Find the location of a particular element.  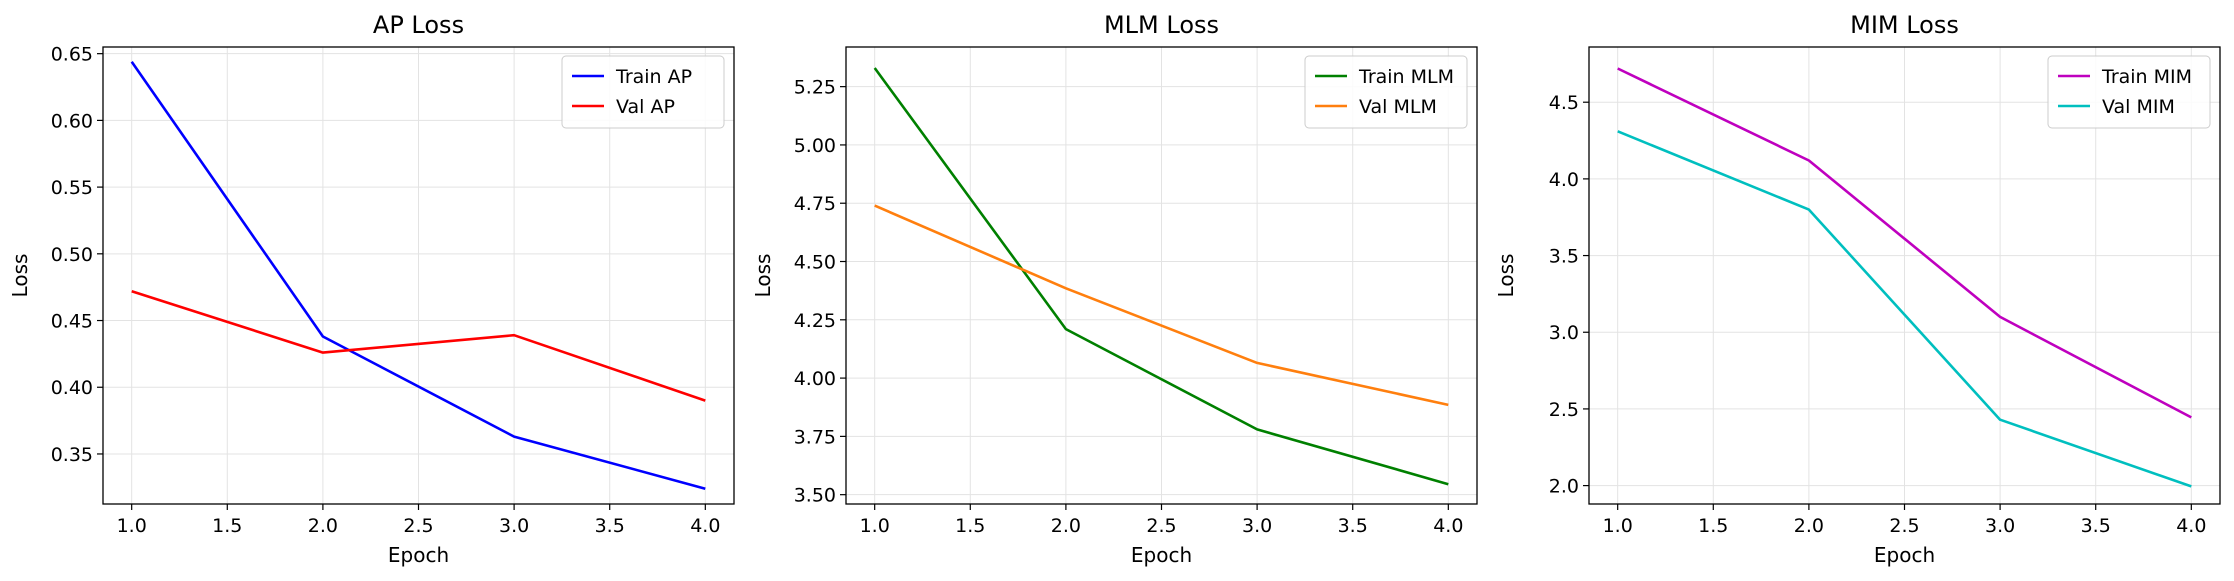

y-tick-label: 5.25 is located at coordinates (815, 88).